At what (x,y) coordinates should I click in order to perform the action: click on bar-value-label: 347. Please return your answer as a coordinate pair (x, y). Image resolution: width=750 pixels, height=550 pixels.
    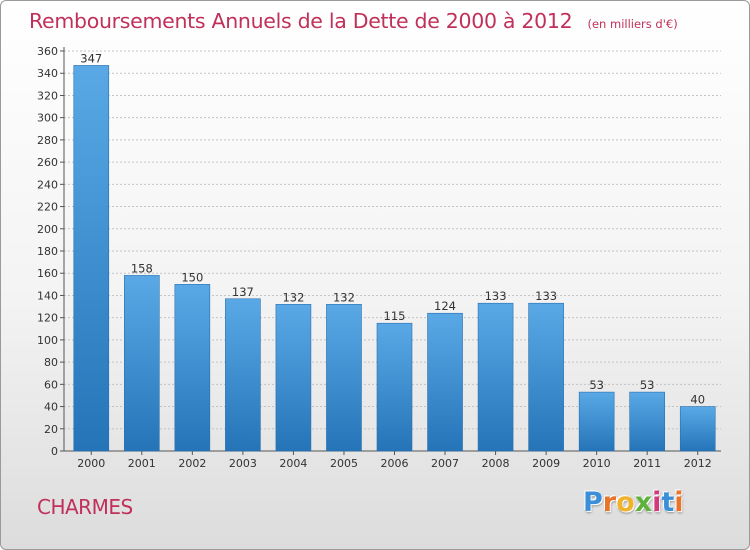
    Looking at the image, I should click on (91, 58).